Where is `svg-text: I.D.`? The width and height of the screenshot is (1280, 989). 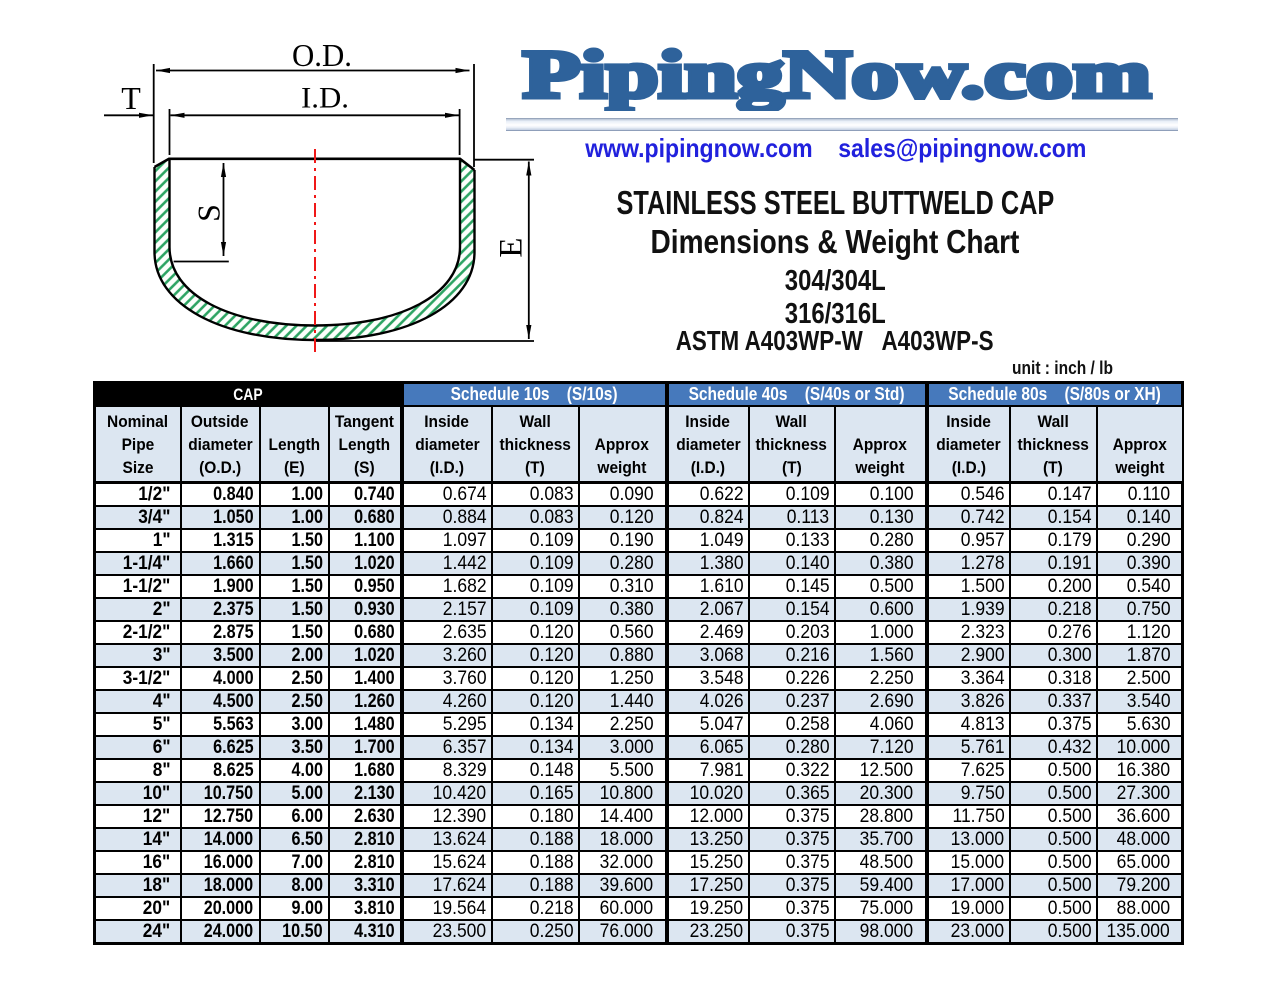
svg-text: I.D. is located at coordinates (325, 98).